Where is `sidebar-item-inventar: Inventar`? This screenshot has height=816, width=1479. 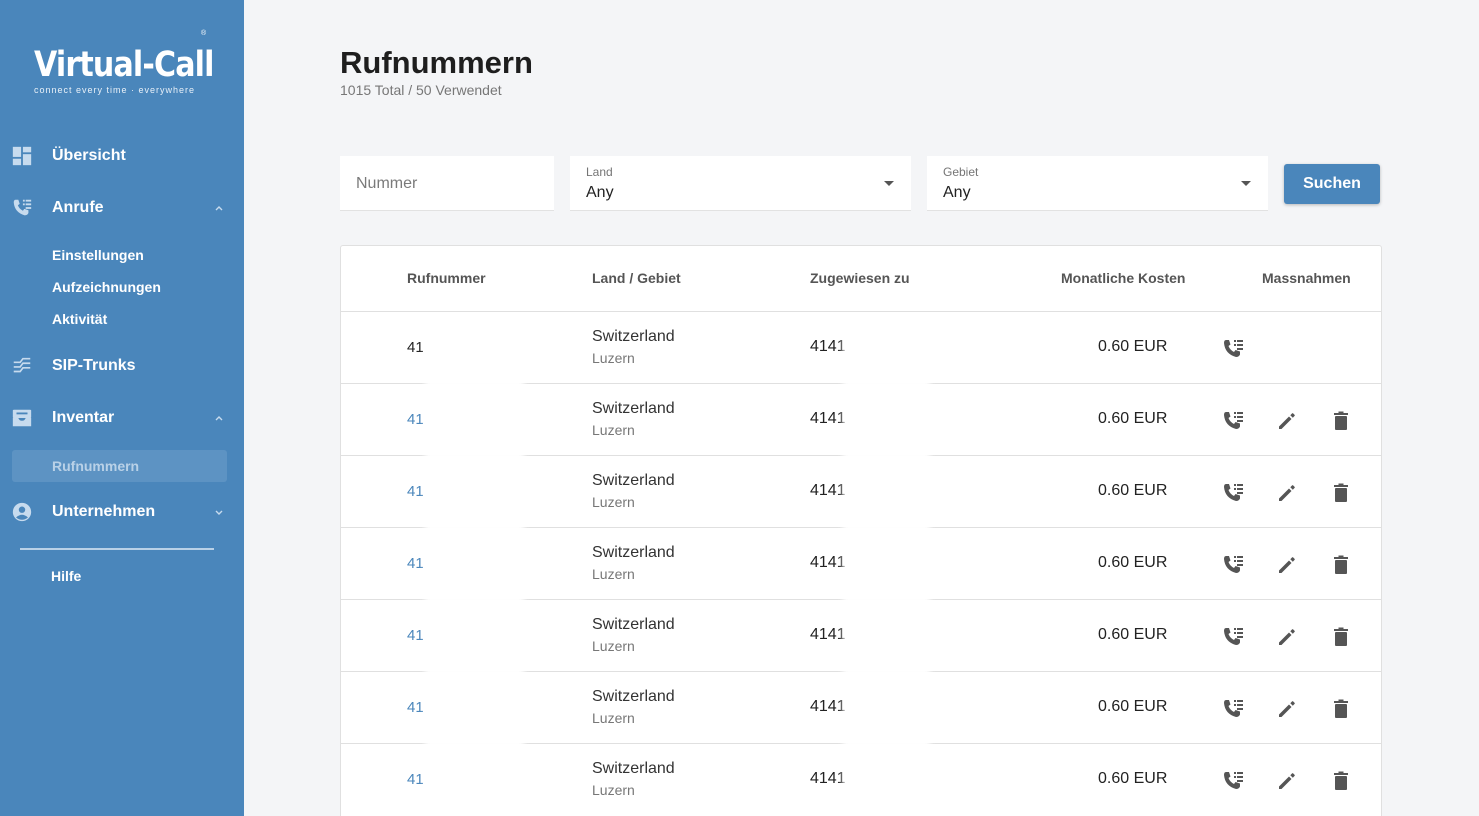
sidebar-item-inventar: Inventar is located at coordinates (122, 418).